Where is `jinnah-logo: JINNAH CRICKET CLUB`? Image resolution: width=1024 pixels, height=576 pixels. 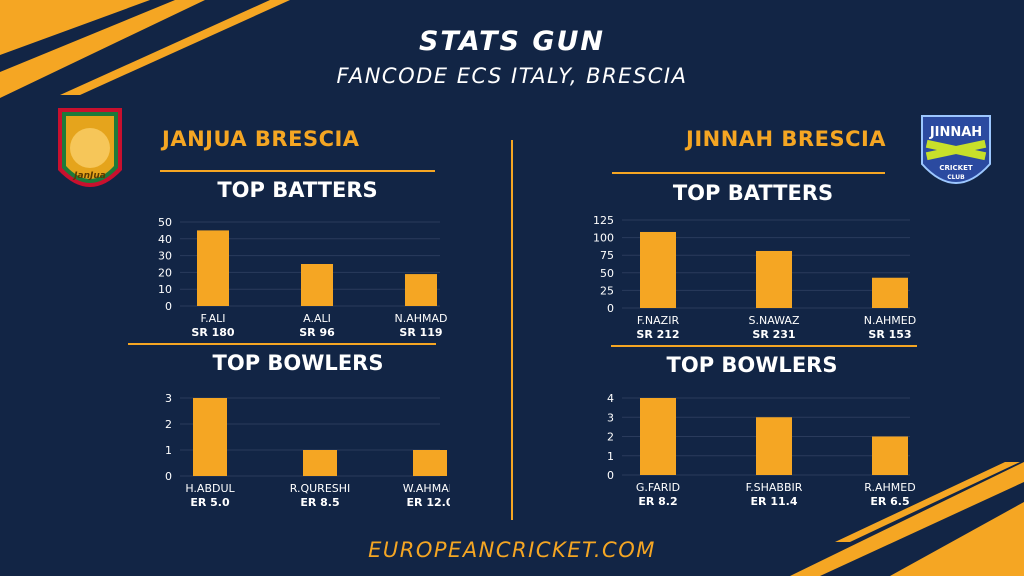 jinnah-logo: JINNAH CRICKET CLUB is located at coordinates (956, 149).